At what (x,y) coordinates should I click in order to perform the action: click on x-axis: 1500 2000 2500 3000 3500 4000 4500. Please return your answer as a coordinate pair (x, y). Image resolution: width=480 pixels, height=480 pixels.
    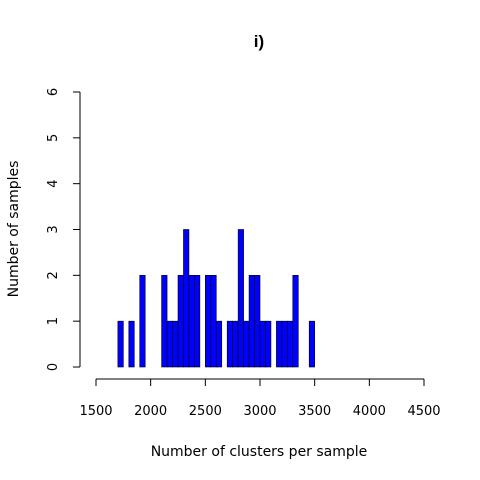
    Looking at the image, I should click on (260, 398).